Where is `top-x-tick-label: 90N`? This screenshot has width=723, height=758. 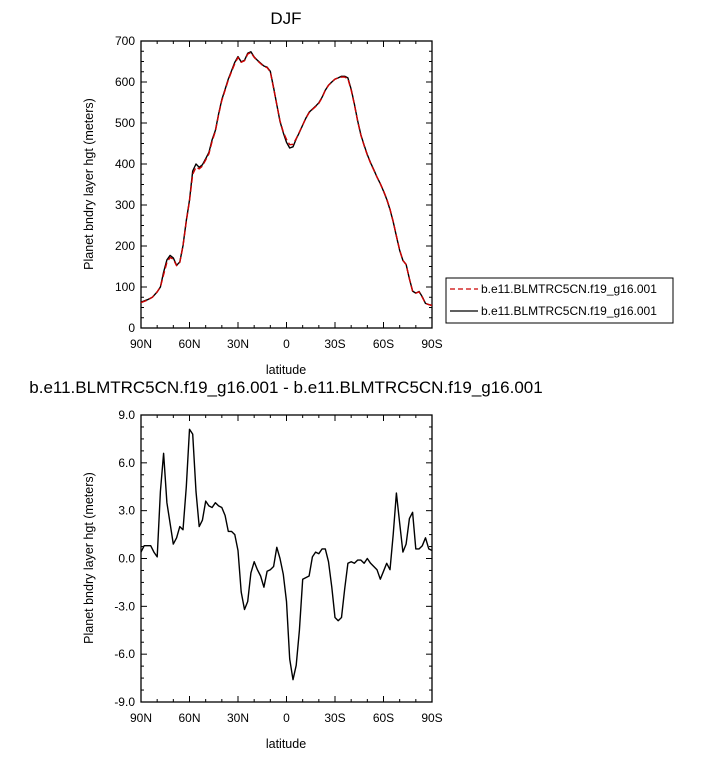
top-x-tick-label: 90N is located at coordinates (141, 344).